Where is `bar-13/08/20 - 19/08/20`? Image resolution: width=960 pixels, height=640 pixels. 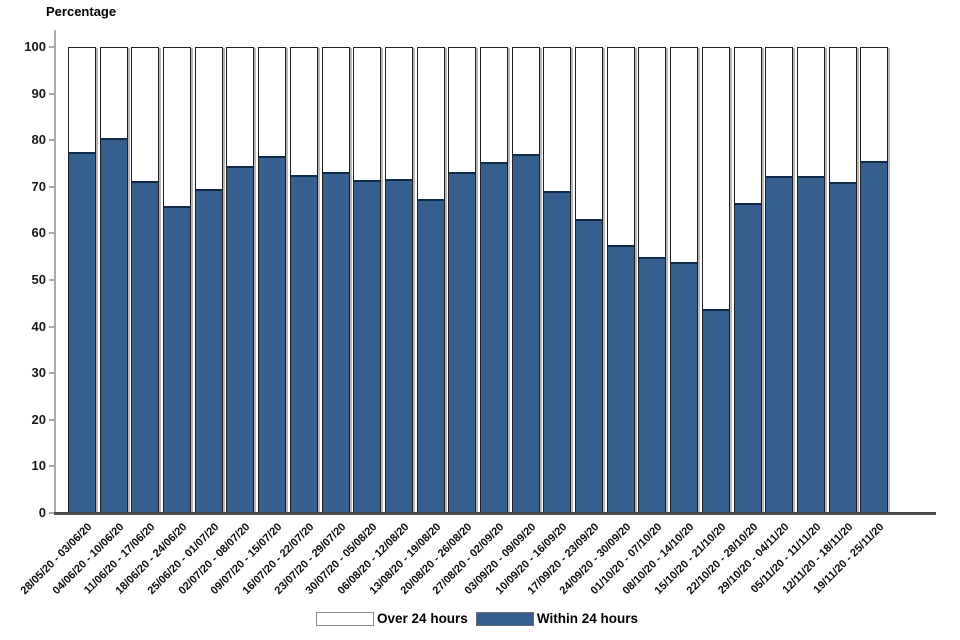
bar-13/08/20 - 19/08/20 is located at coordinates (430, 280).